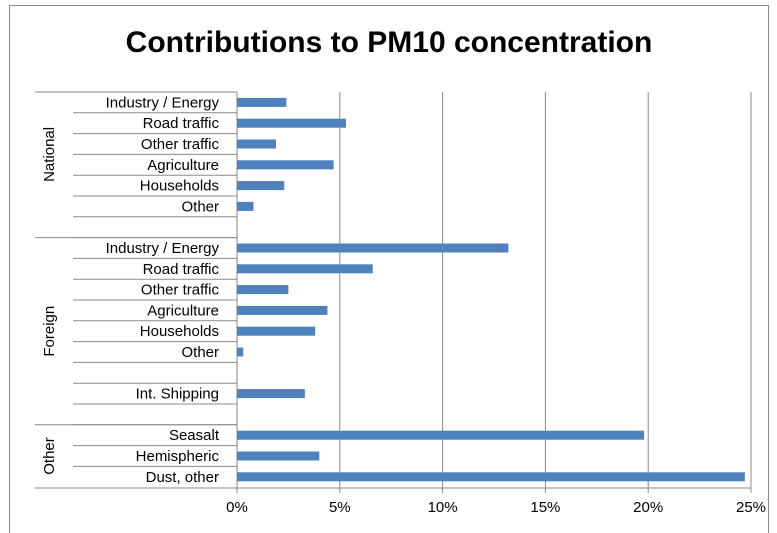 The height and width of the screenshot is (533, 777). What do you see at coordinates (194, 435) in the screenshot?
I see `category-label: Seasalt` at bounding box center [194, 435].